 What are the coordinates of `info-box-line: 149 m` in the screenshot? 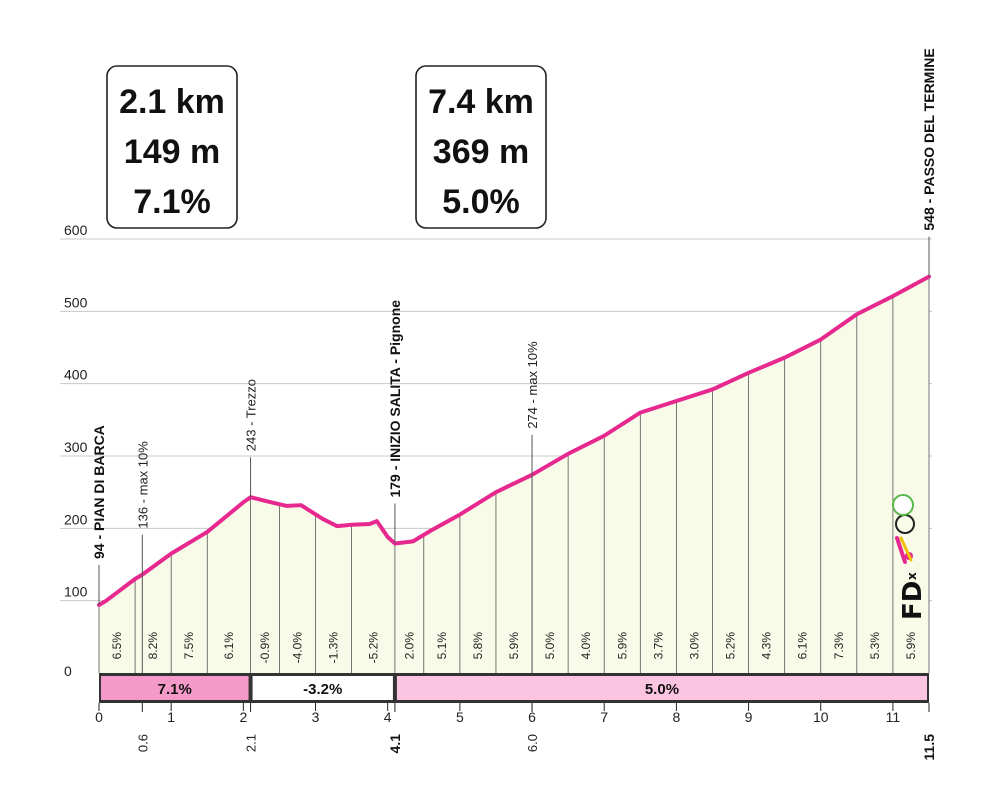 It's located at (172, 152).